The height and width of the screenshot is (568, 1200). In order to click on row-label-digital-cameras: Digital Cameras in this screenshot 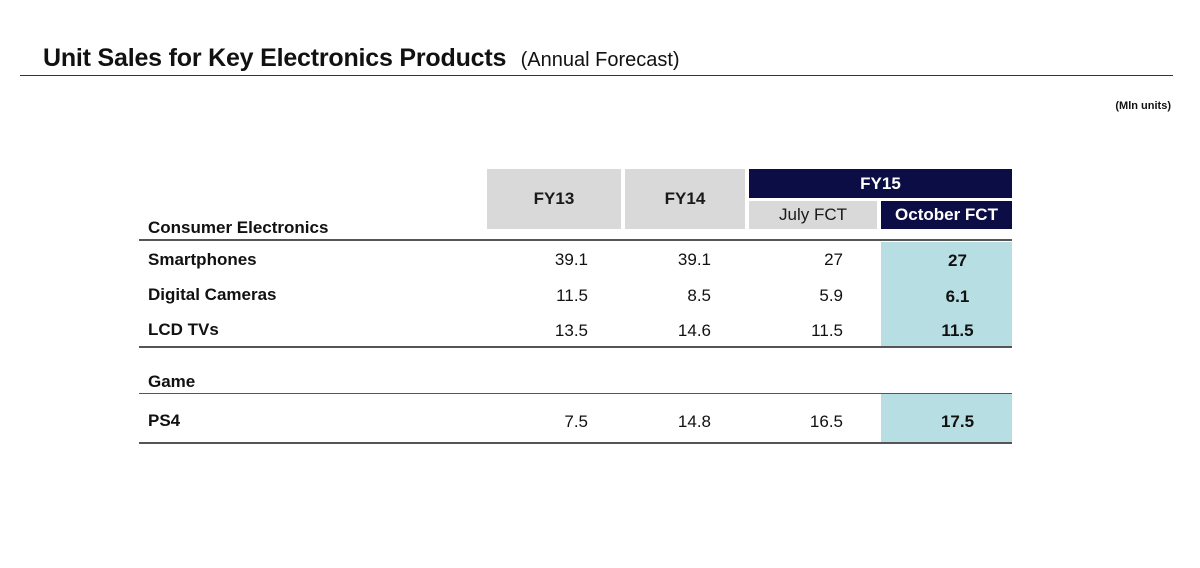, I will do `click(212, 294)`.